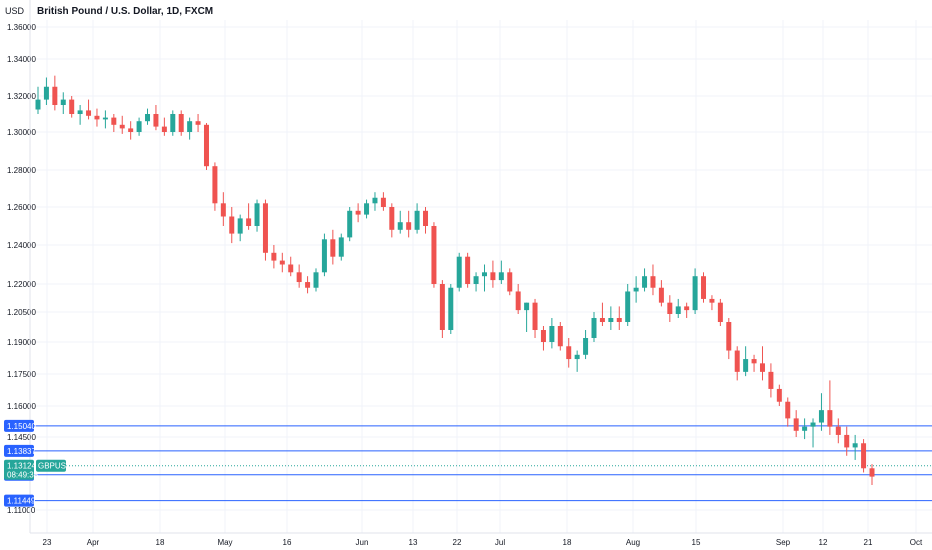 This screenshot has height=550, width=932. I want to click on chart-title: British Pound / U.S. Dollar, 1D, FXCM, so click(125, 11).